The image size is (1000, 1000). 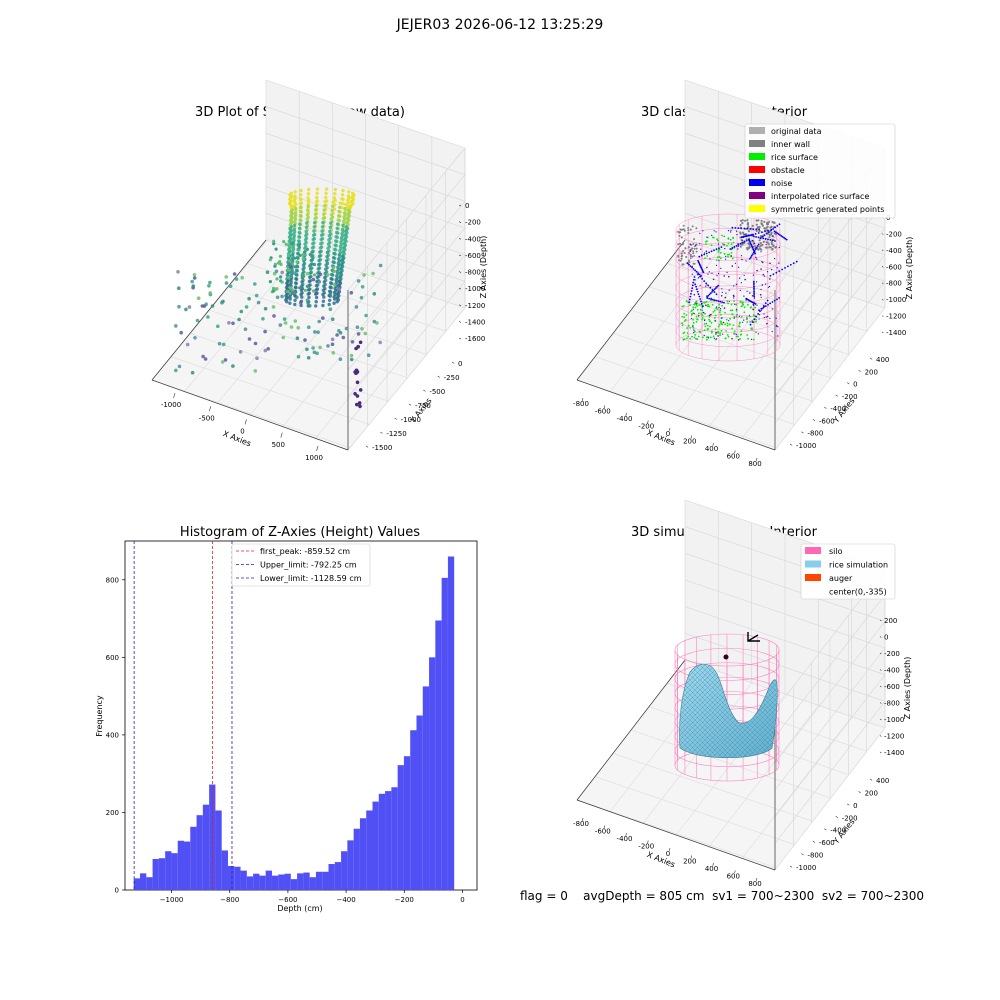 I want to click on histogram-xlabel: Depth (cm), so click(x=299, y=908).